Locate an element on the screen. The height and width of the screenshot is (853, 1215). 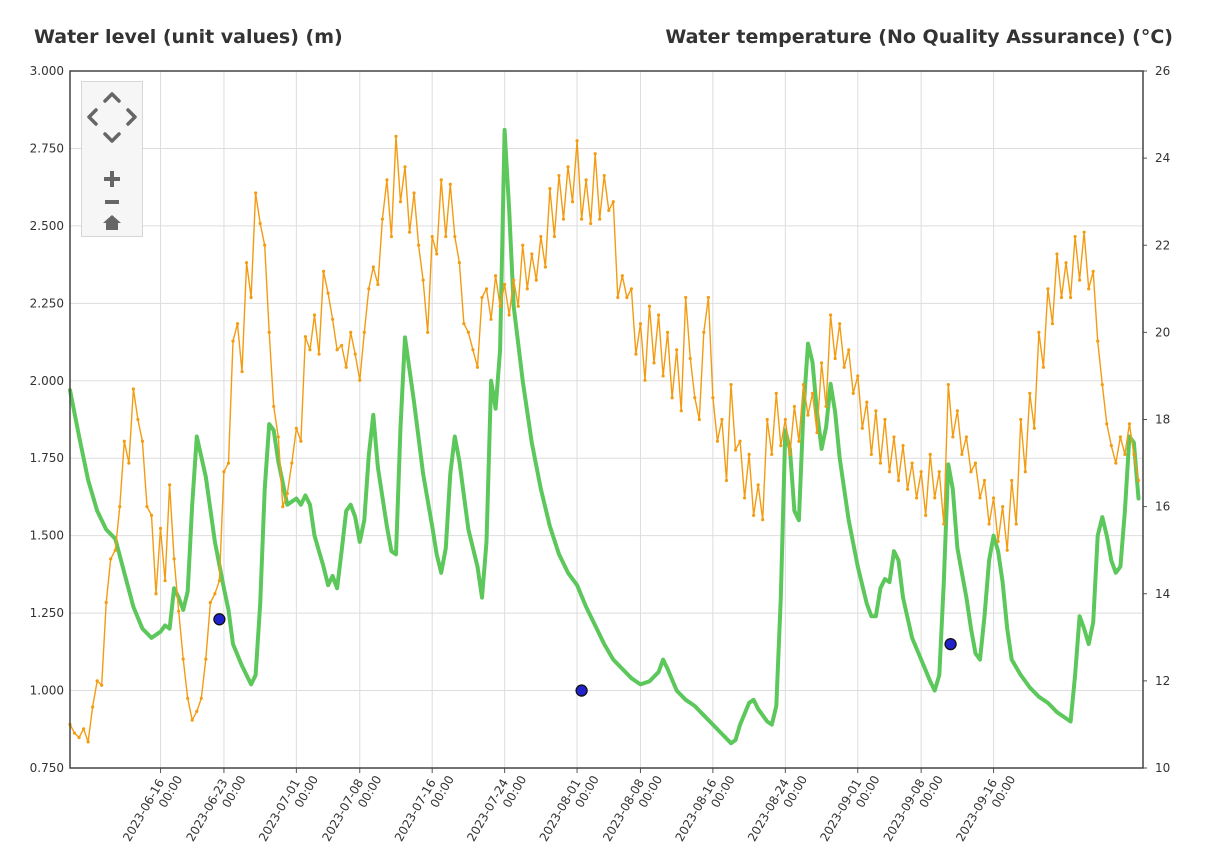
zoom-out-icon is located at coordinates (112, 202).